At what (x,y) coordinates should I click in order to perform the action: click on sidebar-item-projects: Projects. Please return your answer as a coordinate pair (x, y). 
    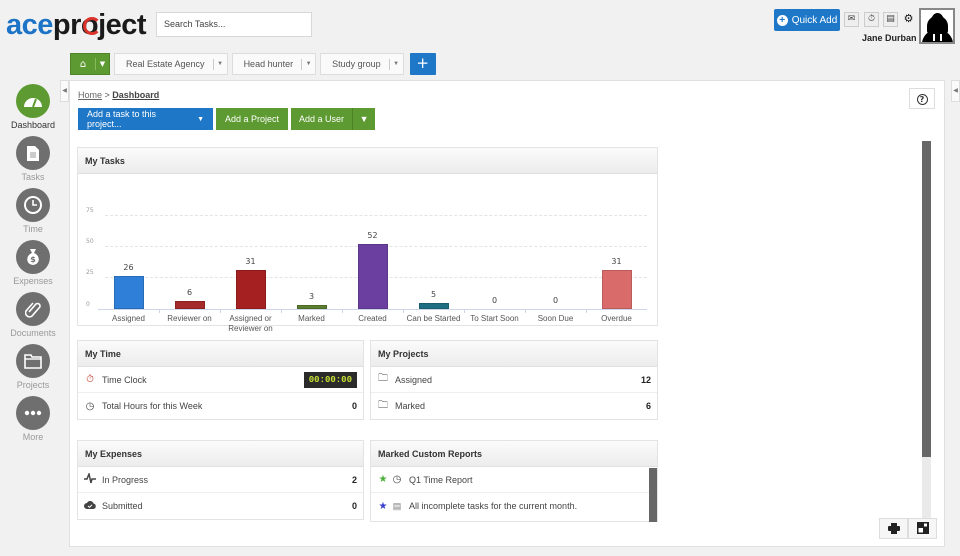
    Looking at the image, I should click on (33, 367).